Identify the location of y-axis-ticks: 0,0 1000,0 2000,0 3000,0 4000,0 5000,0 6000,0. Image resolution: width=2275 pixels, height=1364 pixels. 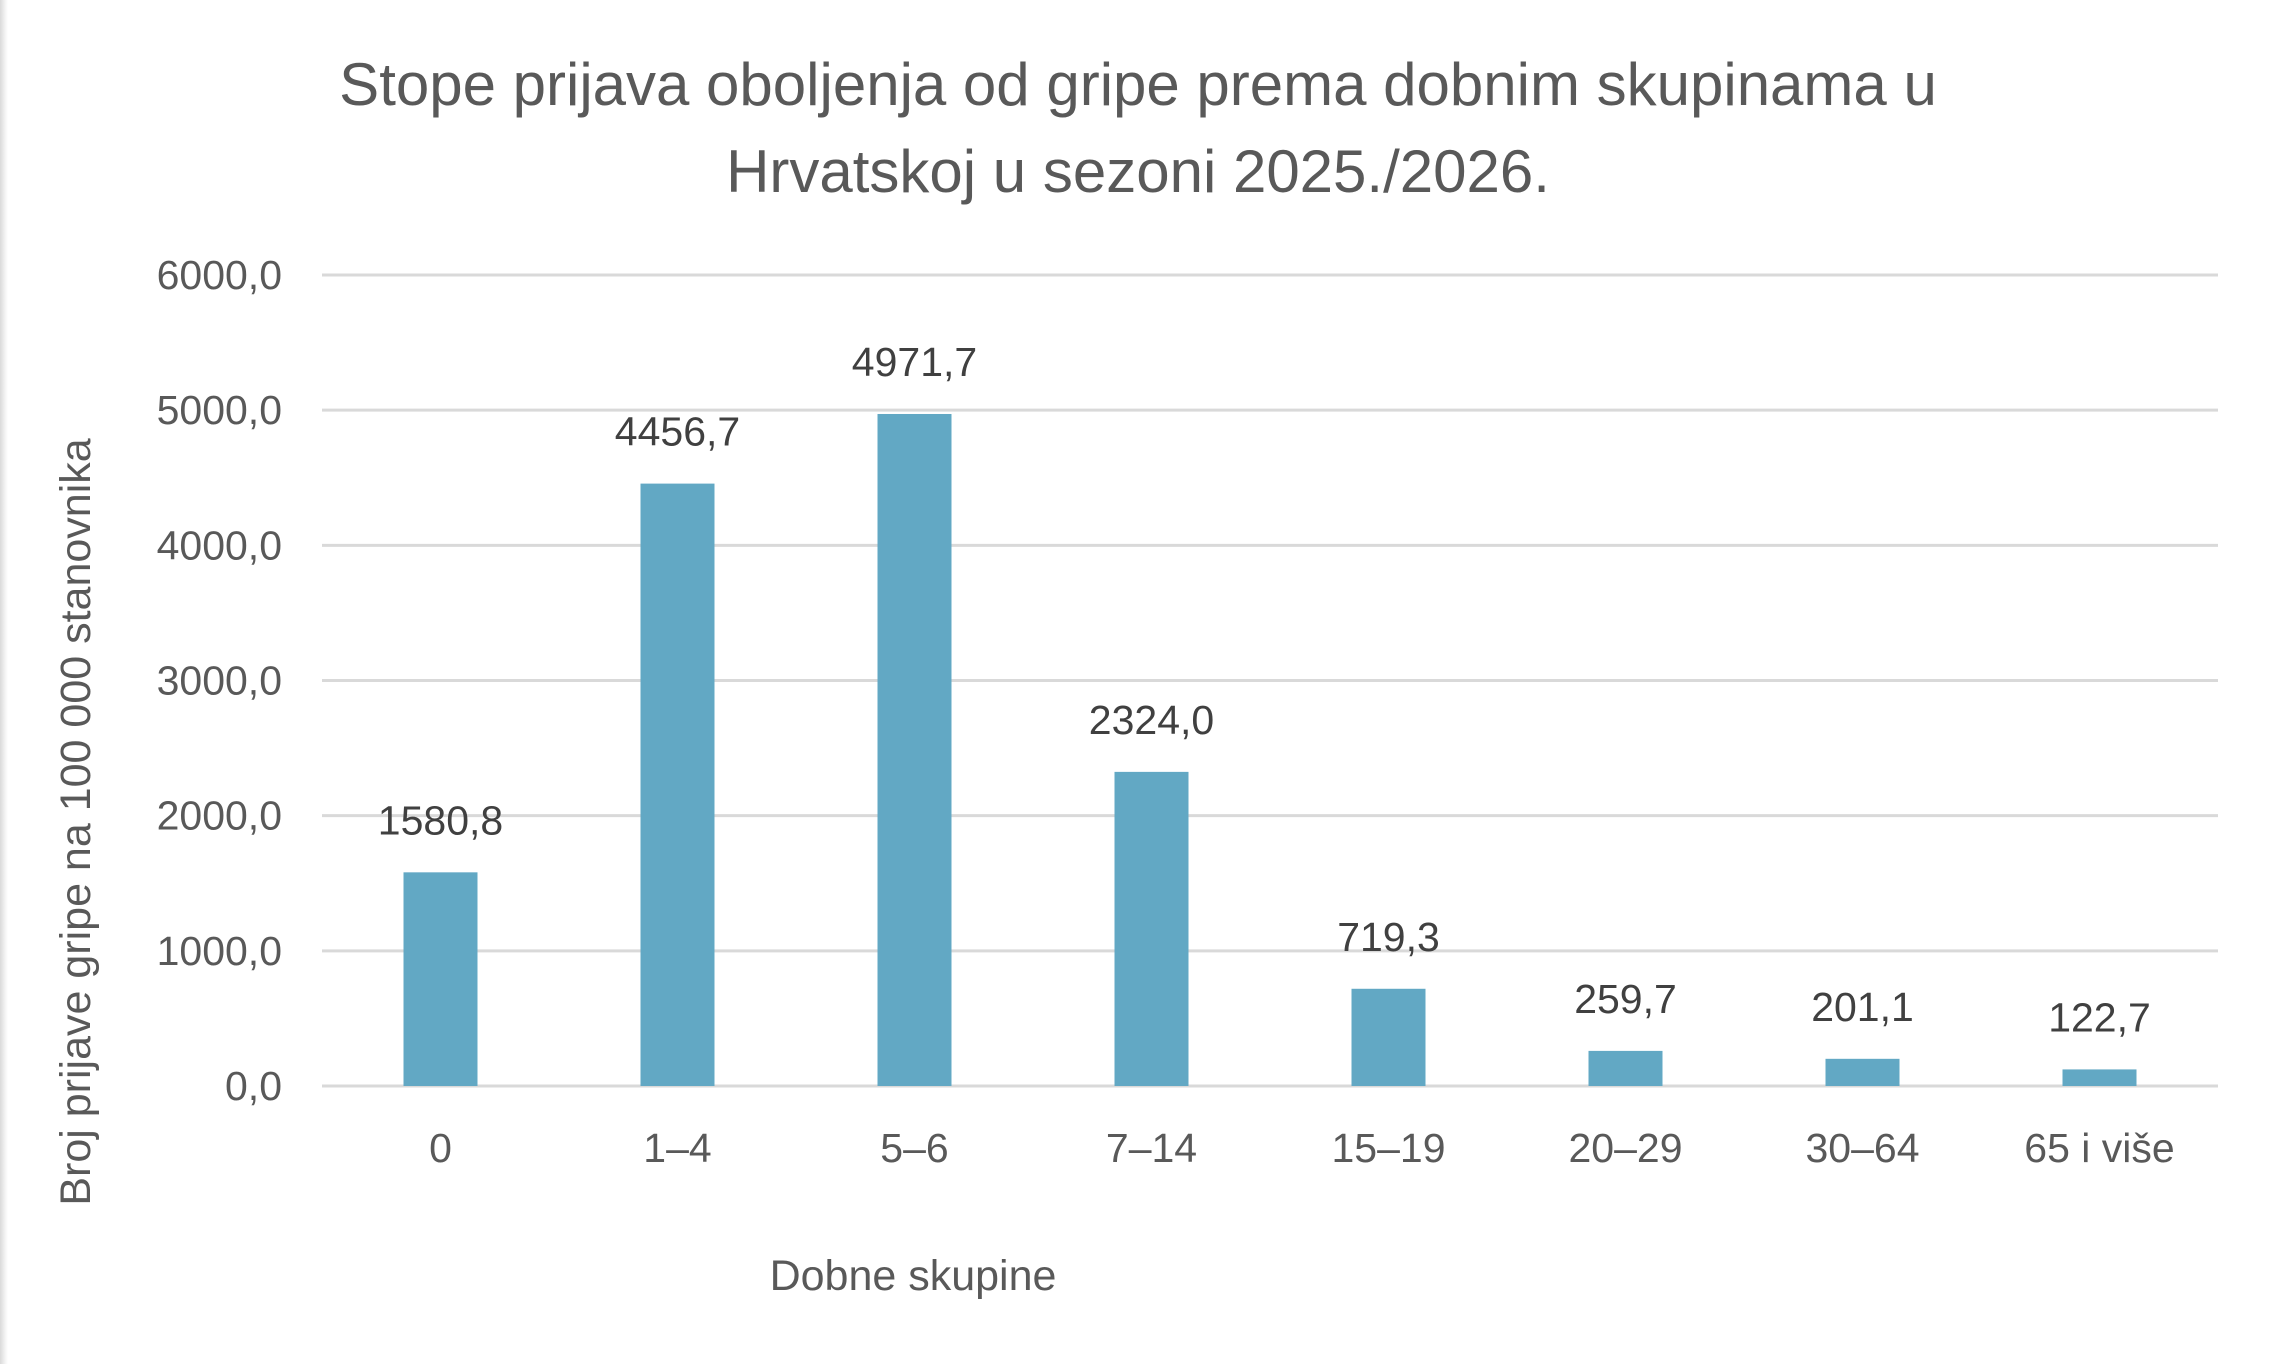
(219, 680).